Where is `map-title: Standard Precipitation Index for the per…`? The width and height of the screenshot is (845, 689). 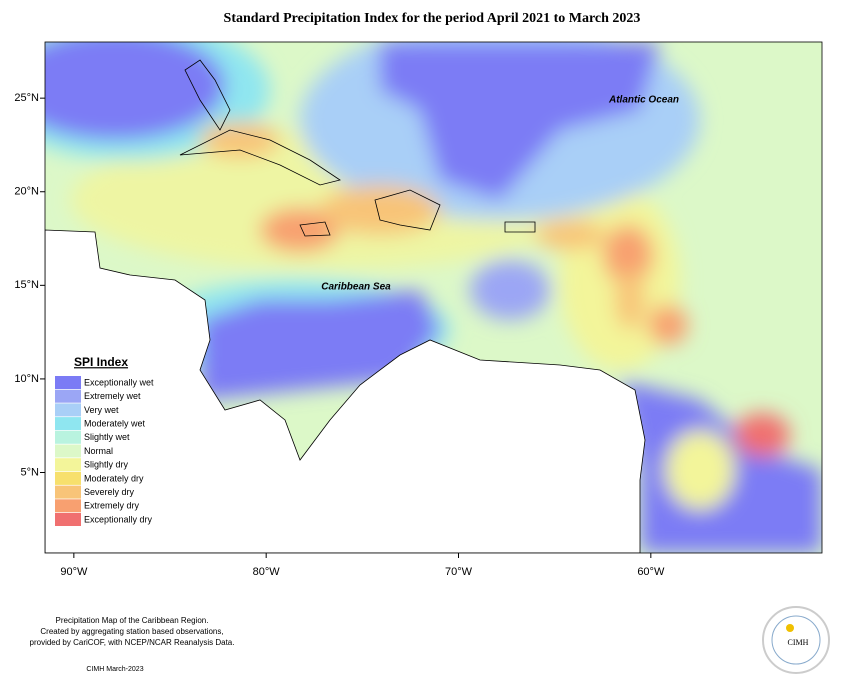
map-title: Standard Precipitation Index for the per… is located at coordinates (432, 18).